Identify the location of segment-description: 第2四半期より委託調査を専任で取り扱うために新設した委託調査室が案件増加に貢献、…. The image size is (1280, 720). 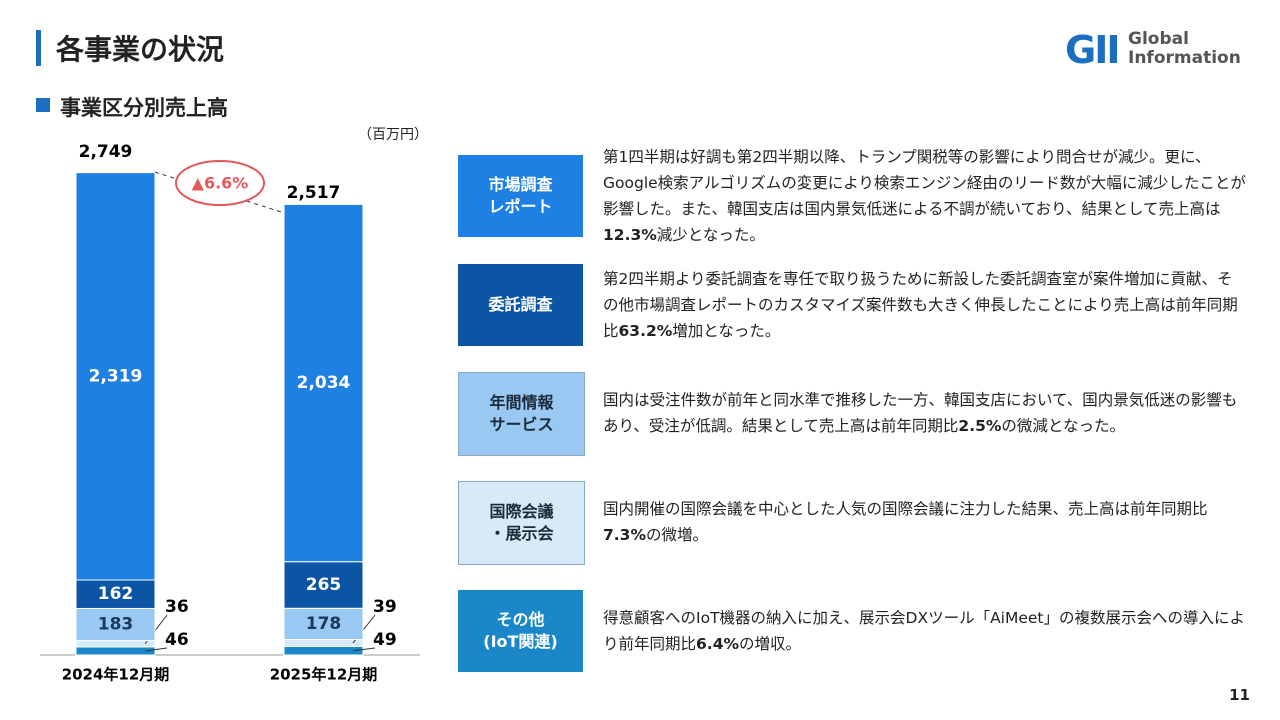
(925, 305).